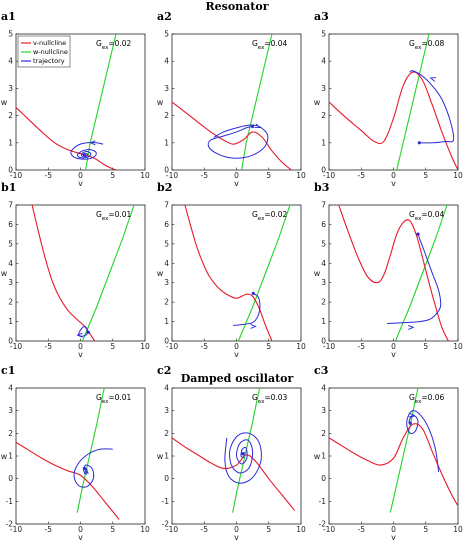 Image resolution: width=474 pixels, height=557 pixels. I want to click on panel-label: a3, so click(321, 16).